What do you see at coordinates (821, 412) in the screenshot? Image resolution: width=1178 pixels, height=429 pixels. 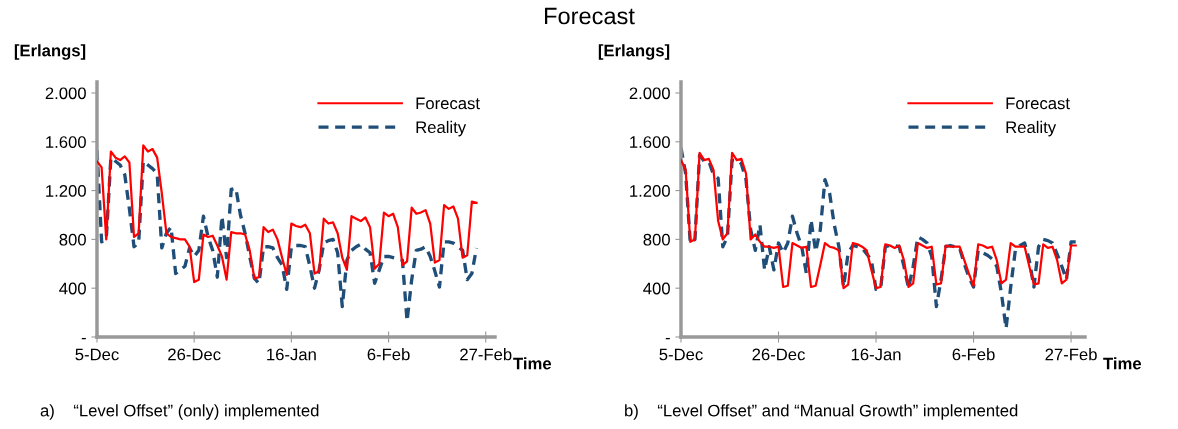 I see `text: b) “Level Offset” and “Manual Growth” implemented` at bounding box center [821, 412].